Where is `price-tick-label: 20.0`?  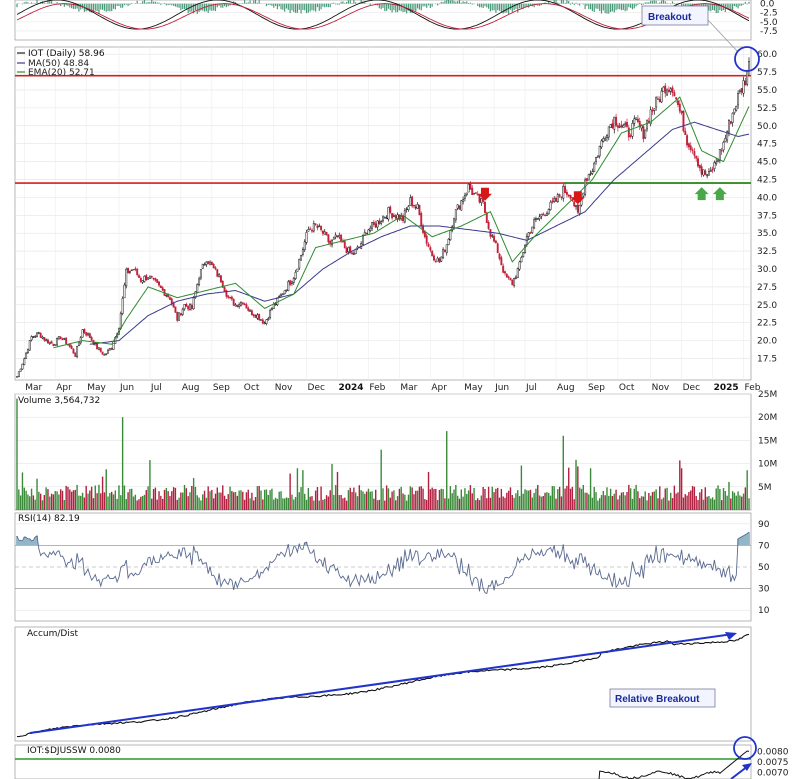
price-tick-label: 20.0 is located at coordinates (767, 342).